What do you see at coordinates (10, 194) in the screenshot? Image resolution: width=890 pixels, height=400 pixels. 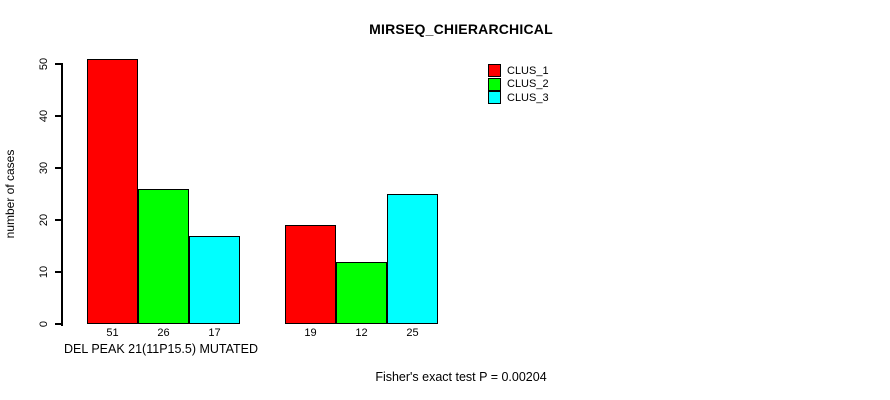 I see `y-axis-title: number of cases` at bounding box center [10, 194].